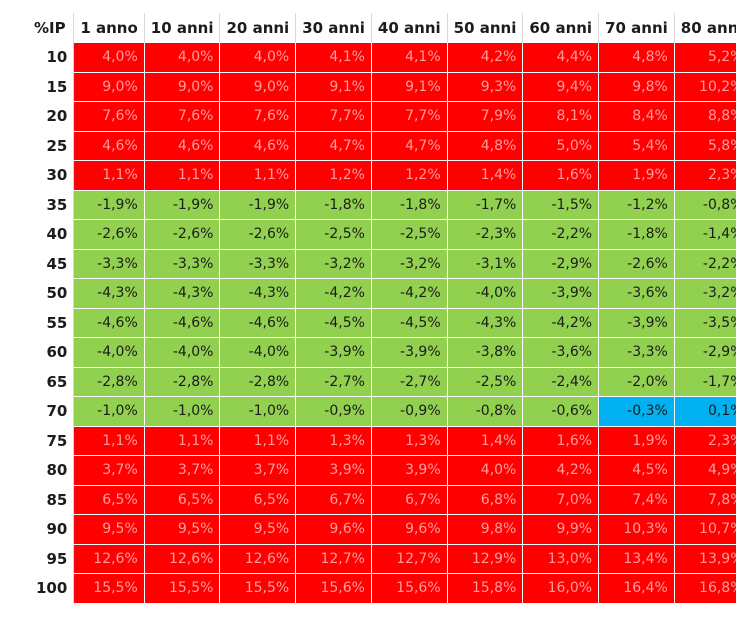  What do you see at coordinates (636, 146) in the screenshot?
I see `table-cell: 5,4%` at bounding box center [636, 146].